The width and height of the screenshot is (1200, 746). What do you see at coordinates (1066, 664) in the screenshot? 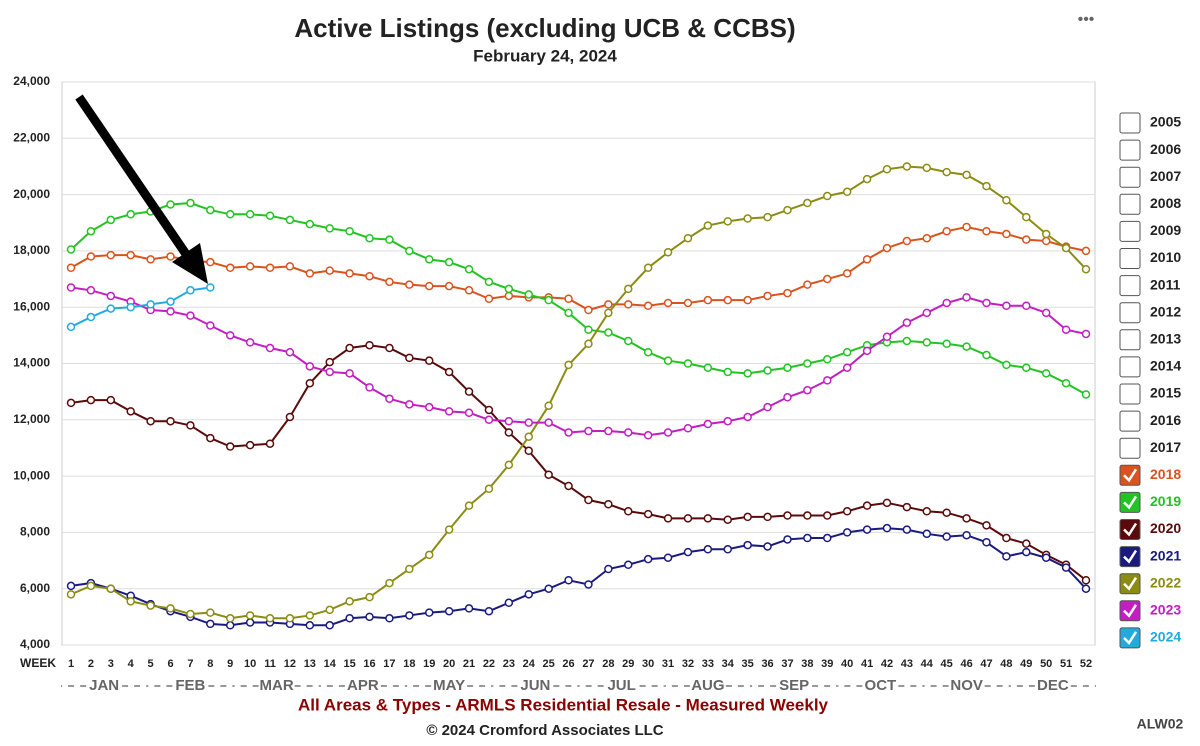
I see `x-tick-label: 51` at bounding box center [1066, 664].